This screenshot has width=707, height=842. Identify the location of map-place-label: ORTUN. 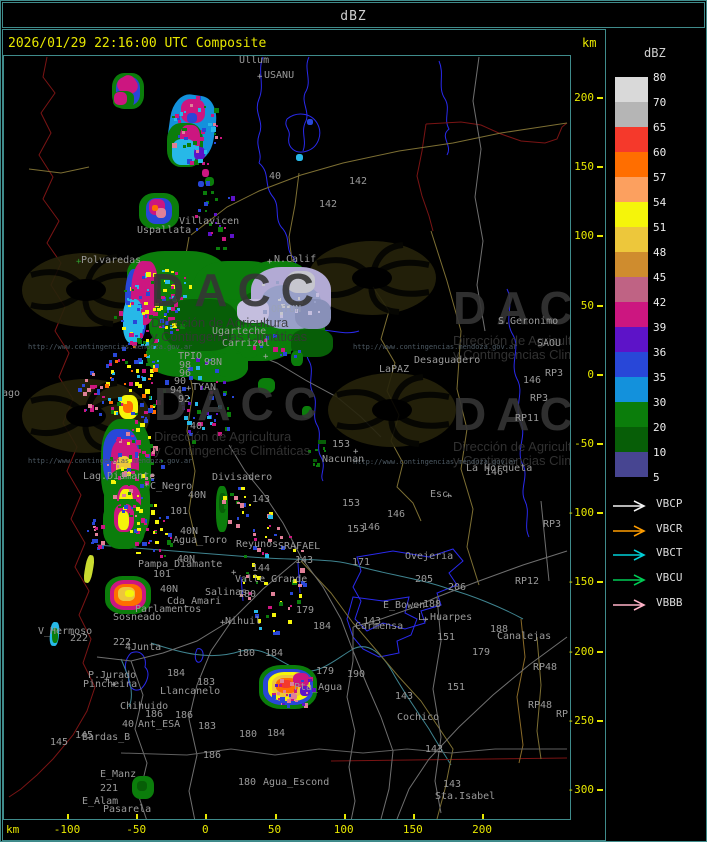
(286, 309).